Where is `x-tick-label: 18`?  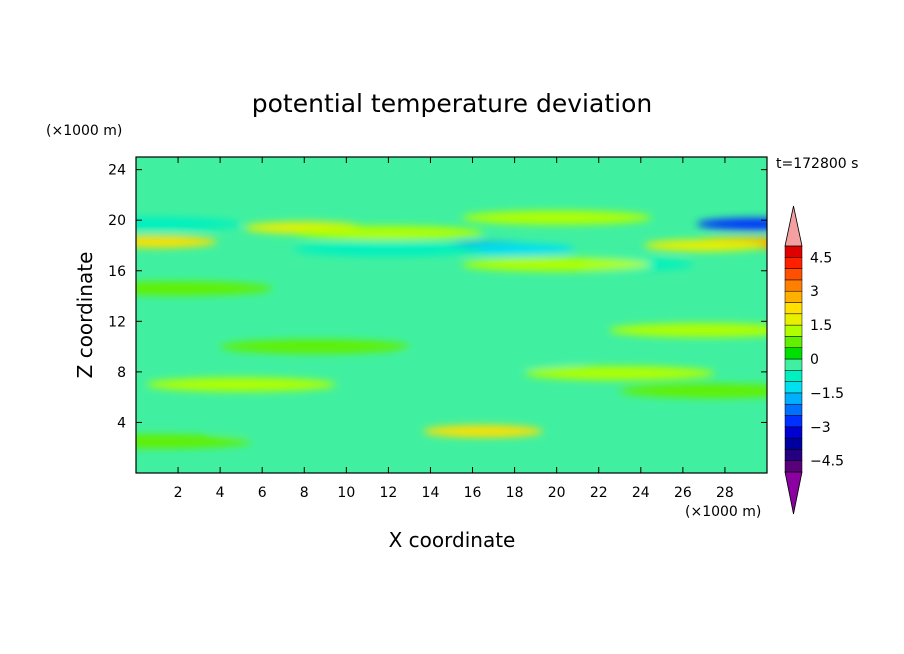
x-tick-label: 18 is located at coordinates (515, 493).